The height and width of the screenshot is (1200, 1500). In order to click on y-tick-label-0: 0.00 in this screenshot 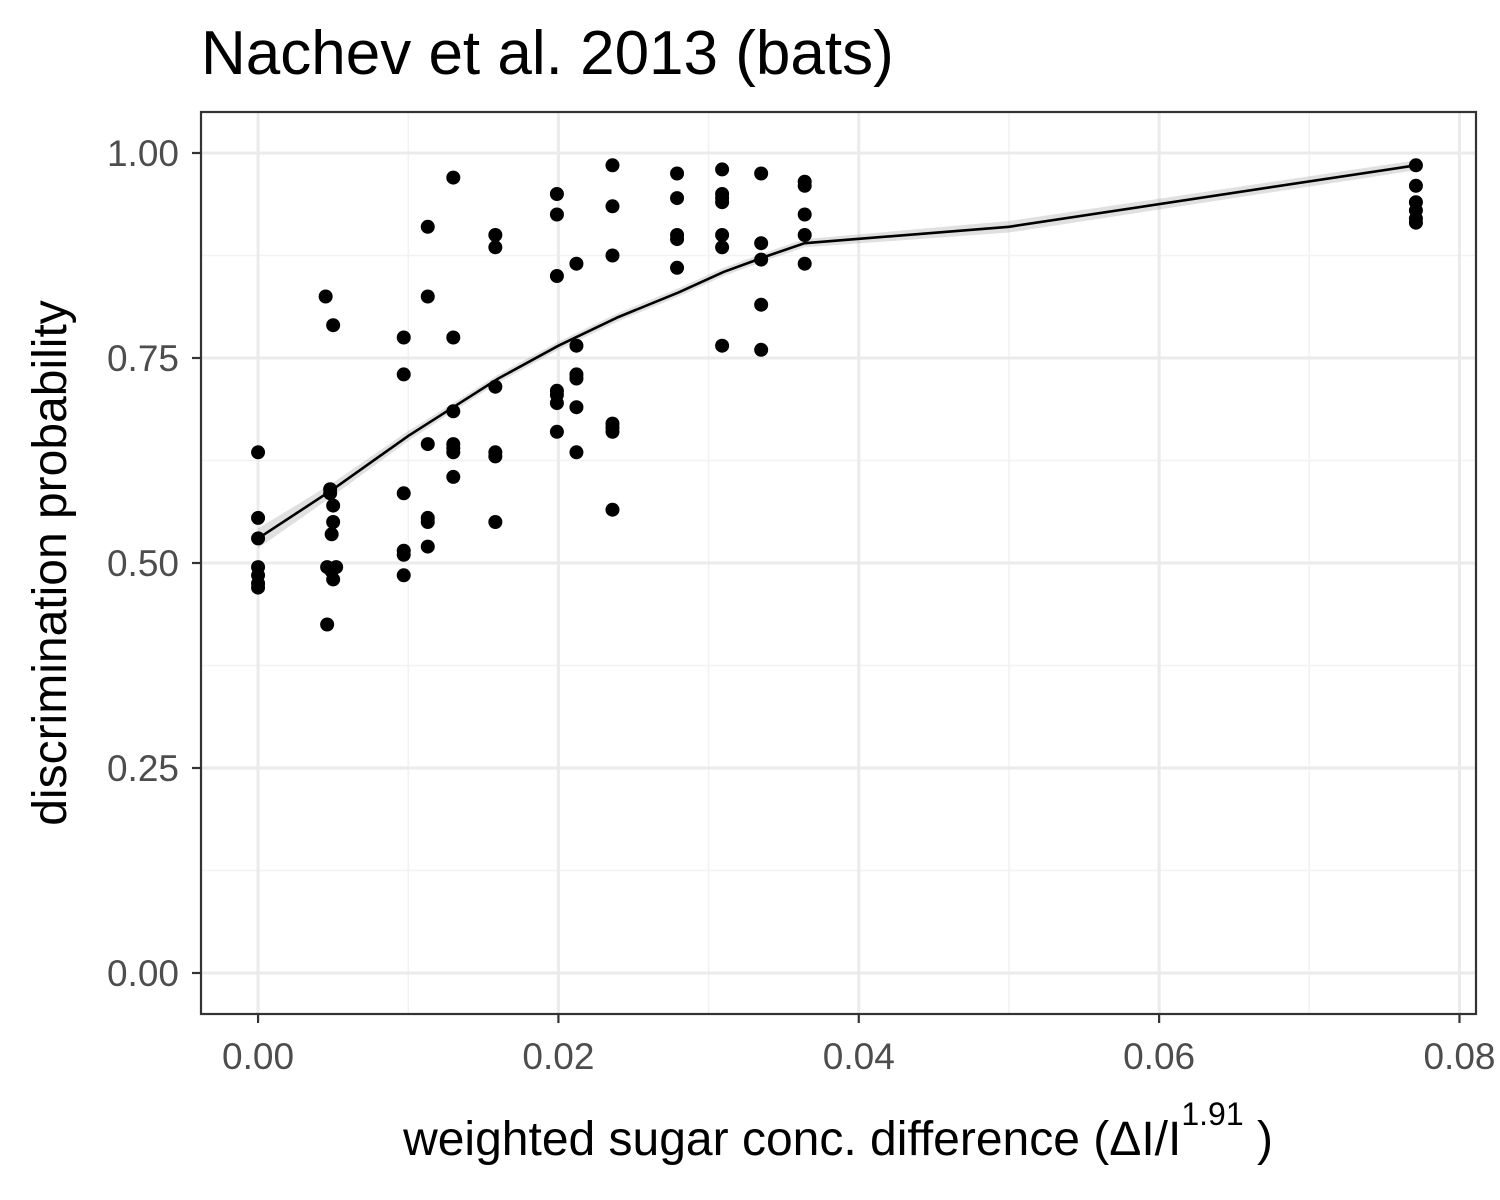, I will do `click(143, 973)`.